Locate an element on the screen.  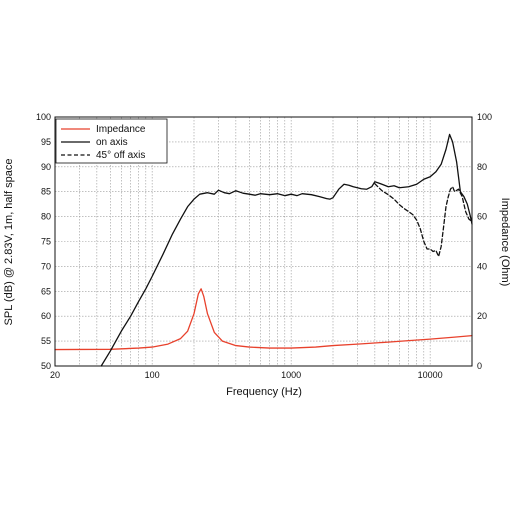
x-axis-label: Frequency (Hz) is located at coordinates (264, 392).